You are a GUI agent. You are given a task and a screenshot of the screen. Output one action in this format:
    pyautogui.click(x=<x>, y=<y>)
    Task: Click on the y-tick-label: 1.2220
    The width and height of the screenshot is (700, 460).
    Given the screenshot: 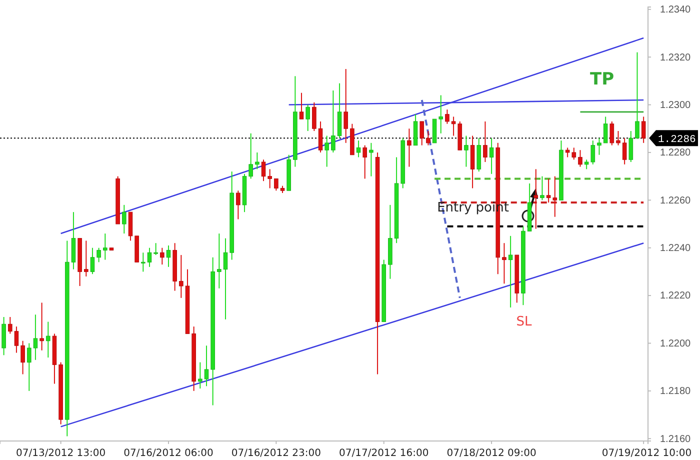 What is the action you would take?
    pyautogui.click(x=676, y=296)
    